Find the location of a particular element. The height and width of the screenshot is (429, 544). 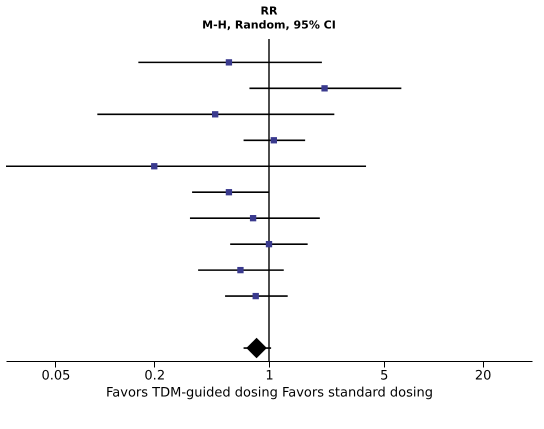

x-tick-label: 0.2 is located at coordinates (155, 376).